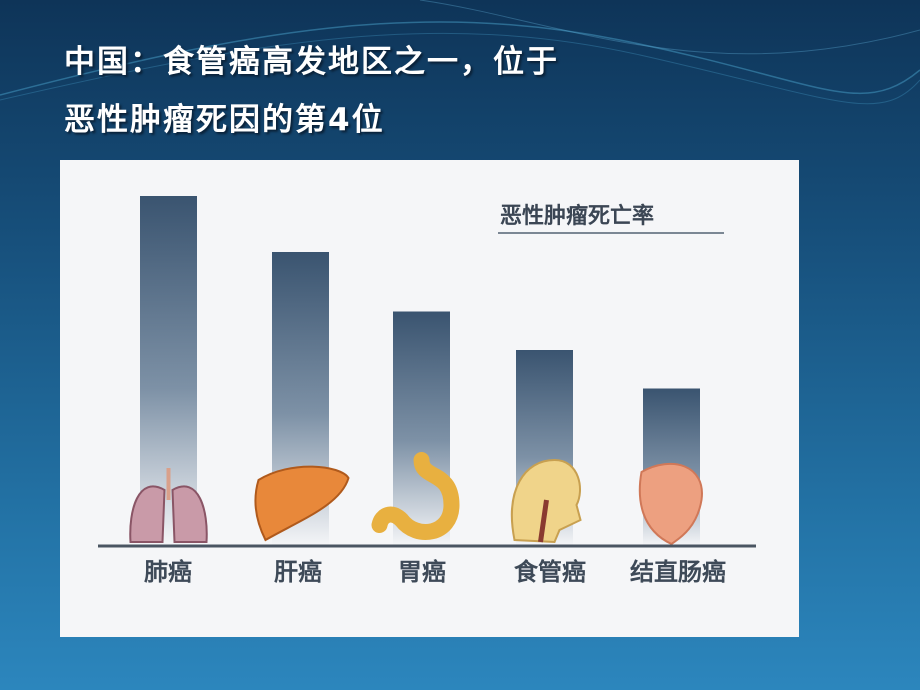  Describe the element at coordinates (577, 216) in the screenshot. I see `chart-title: 恶性肿瘤死亡率` at that location.